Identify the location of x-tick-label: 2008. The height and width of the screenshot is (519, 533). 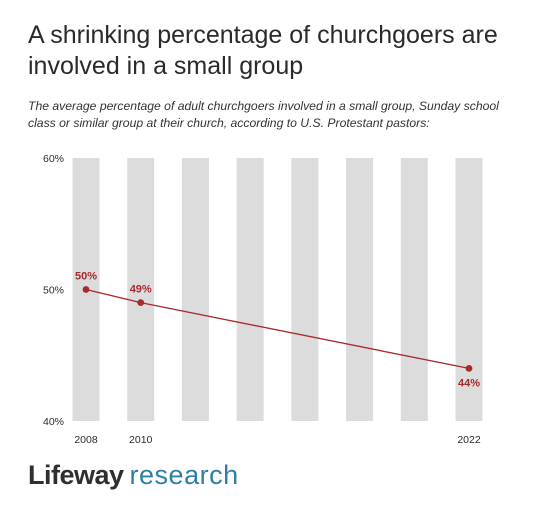
(86, 440).